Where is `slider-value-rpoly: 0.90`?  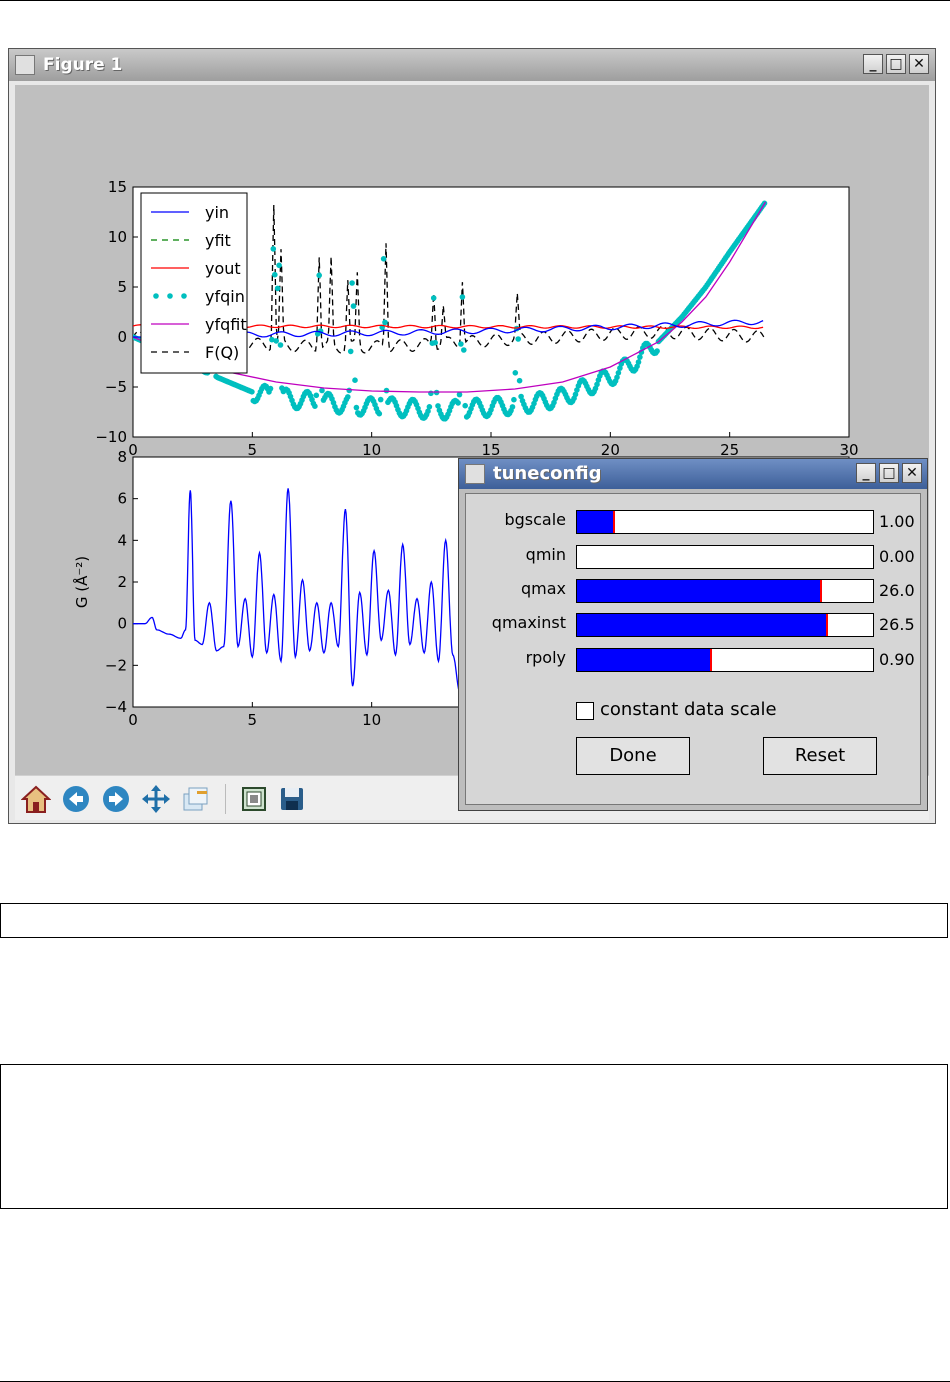 slider-value-rpoly: 0.90 is located at coordinates (897, 659).